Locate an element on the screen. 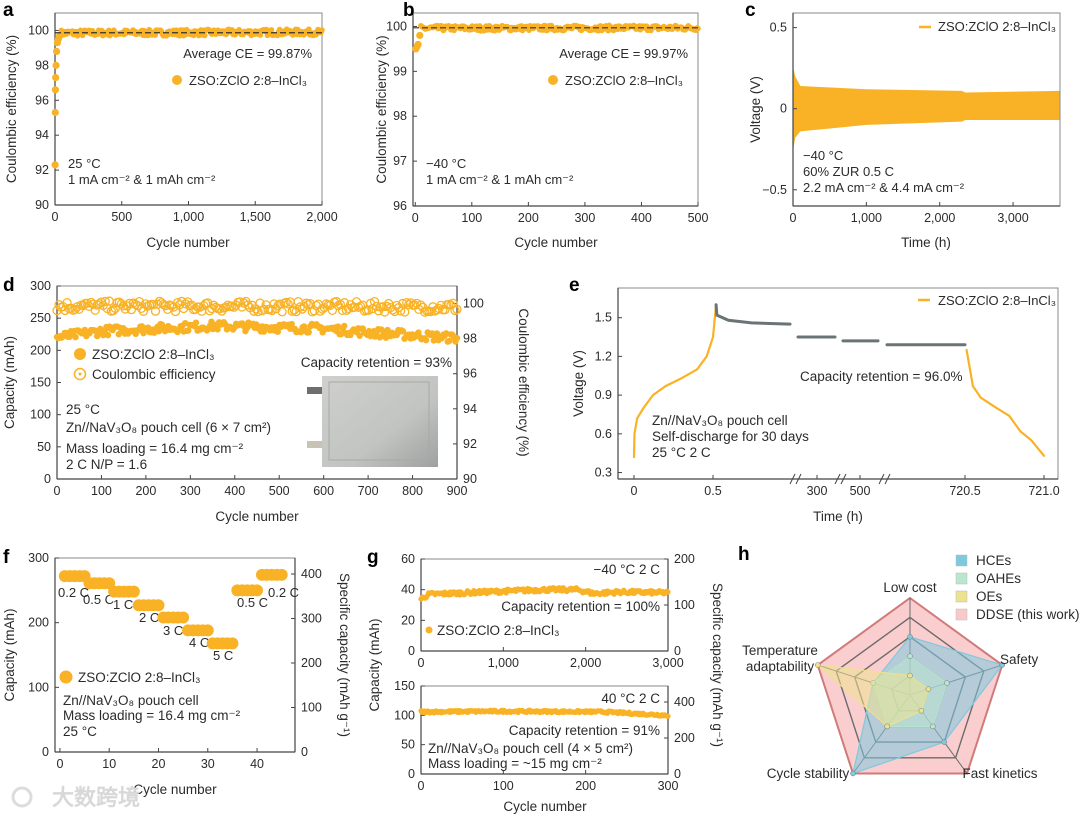 Image resolution: width=1080 pixels, height=817 pixels. condition-annotation: 60% ZUR 0.5 C is located at coordinates (848, 171).